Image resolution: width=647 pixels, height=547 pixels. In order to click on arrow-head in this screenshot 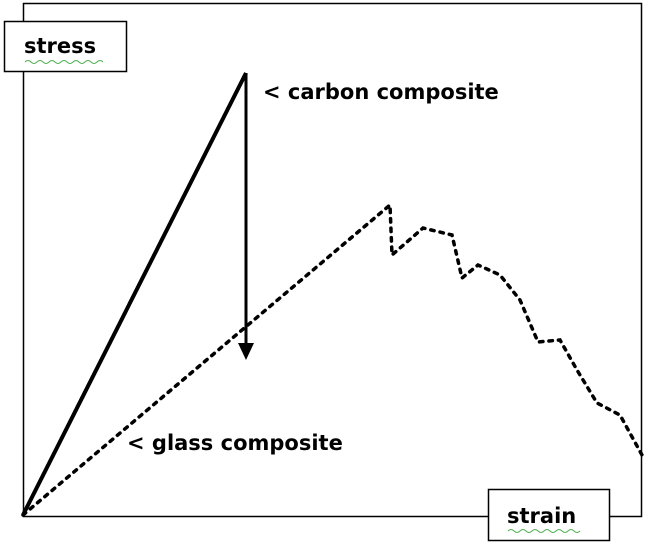, I will do `click(246, 351)`.